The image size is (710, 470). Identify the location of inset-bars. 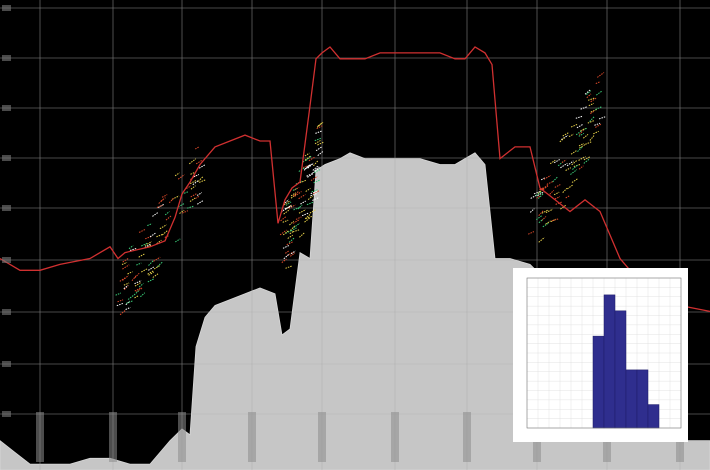
(626, 361).